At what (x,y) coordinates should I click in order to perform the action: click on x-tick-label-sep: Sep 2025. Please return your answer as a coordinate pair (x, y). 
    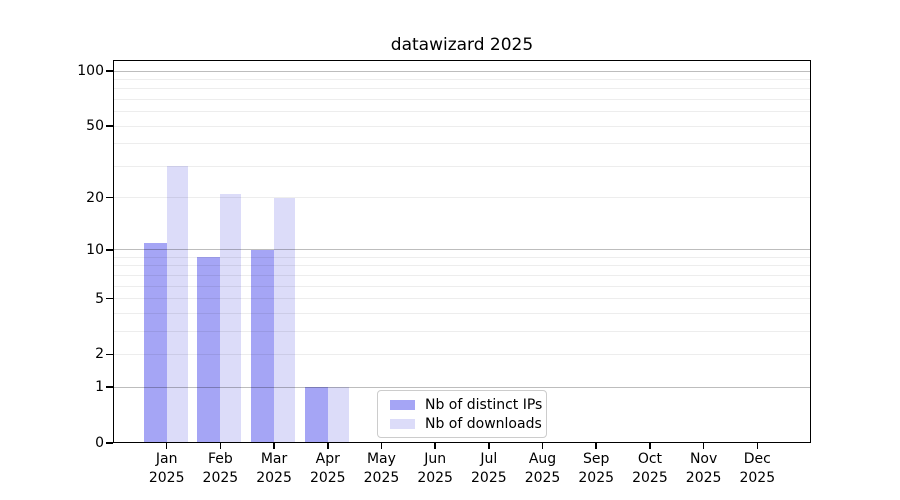
    Looking at the image, I should click on (596, 469).